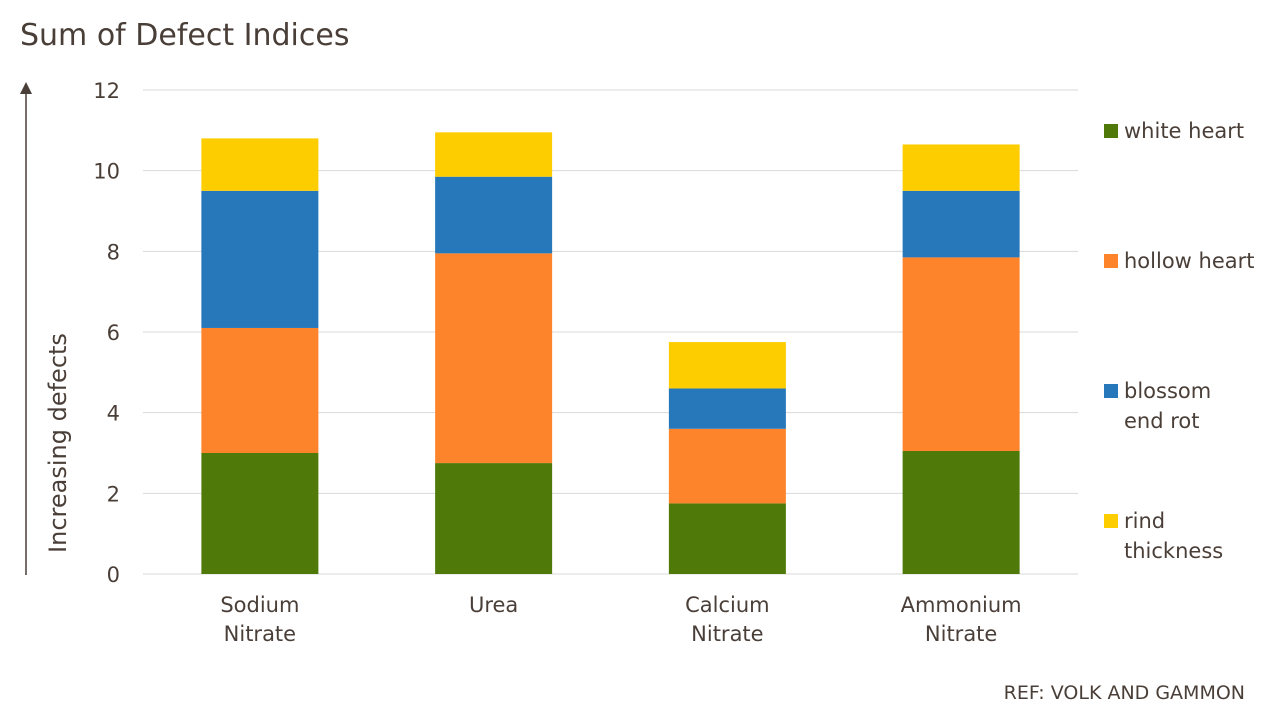  I want to click on x-category-label: Urea, so click(493, 605).